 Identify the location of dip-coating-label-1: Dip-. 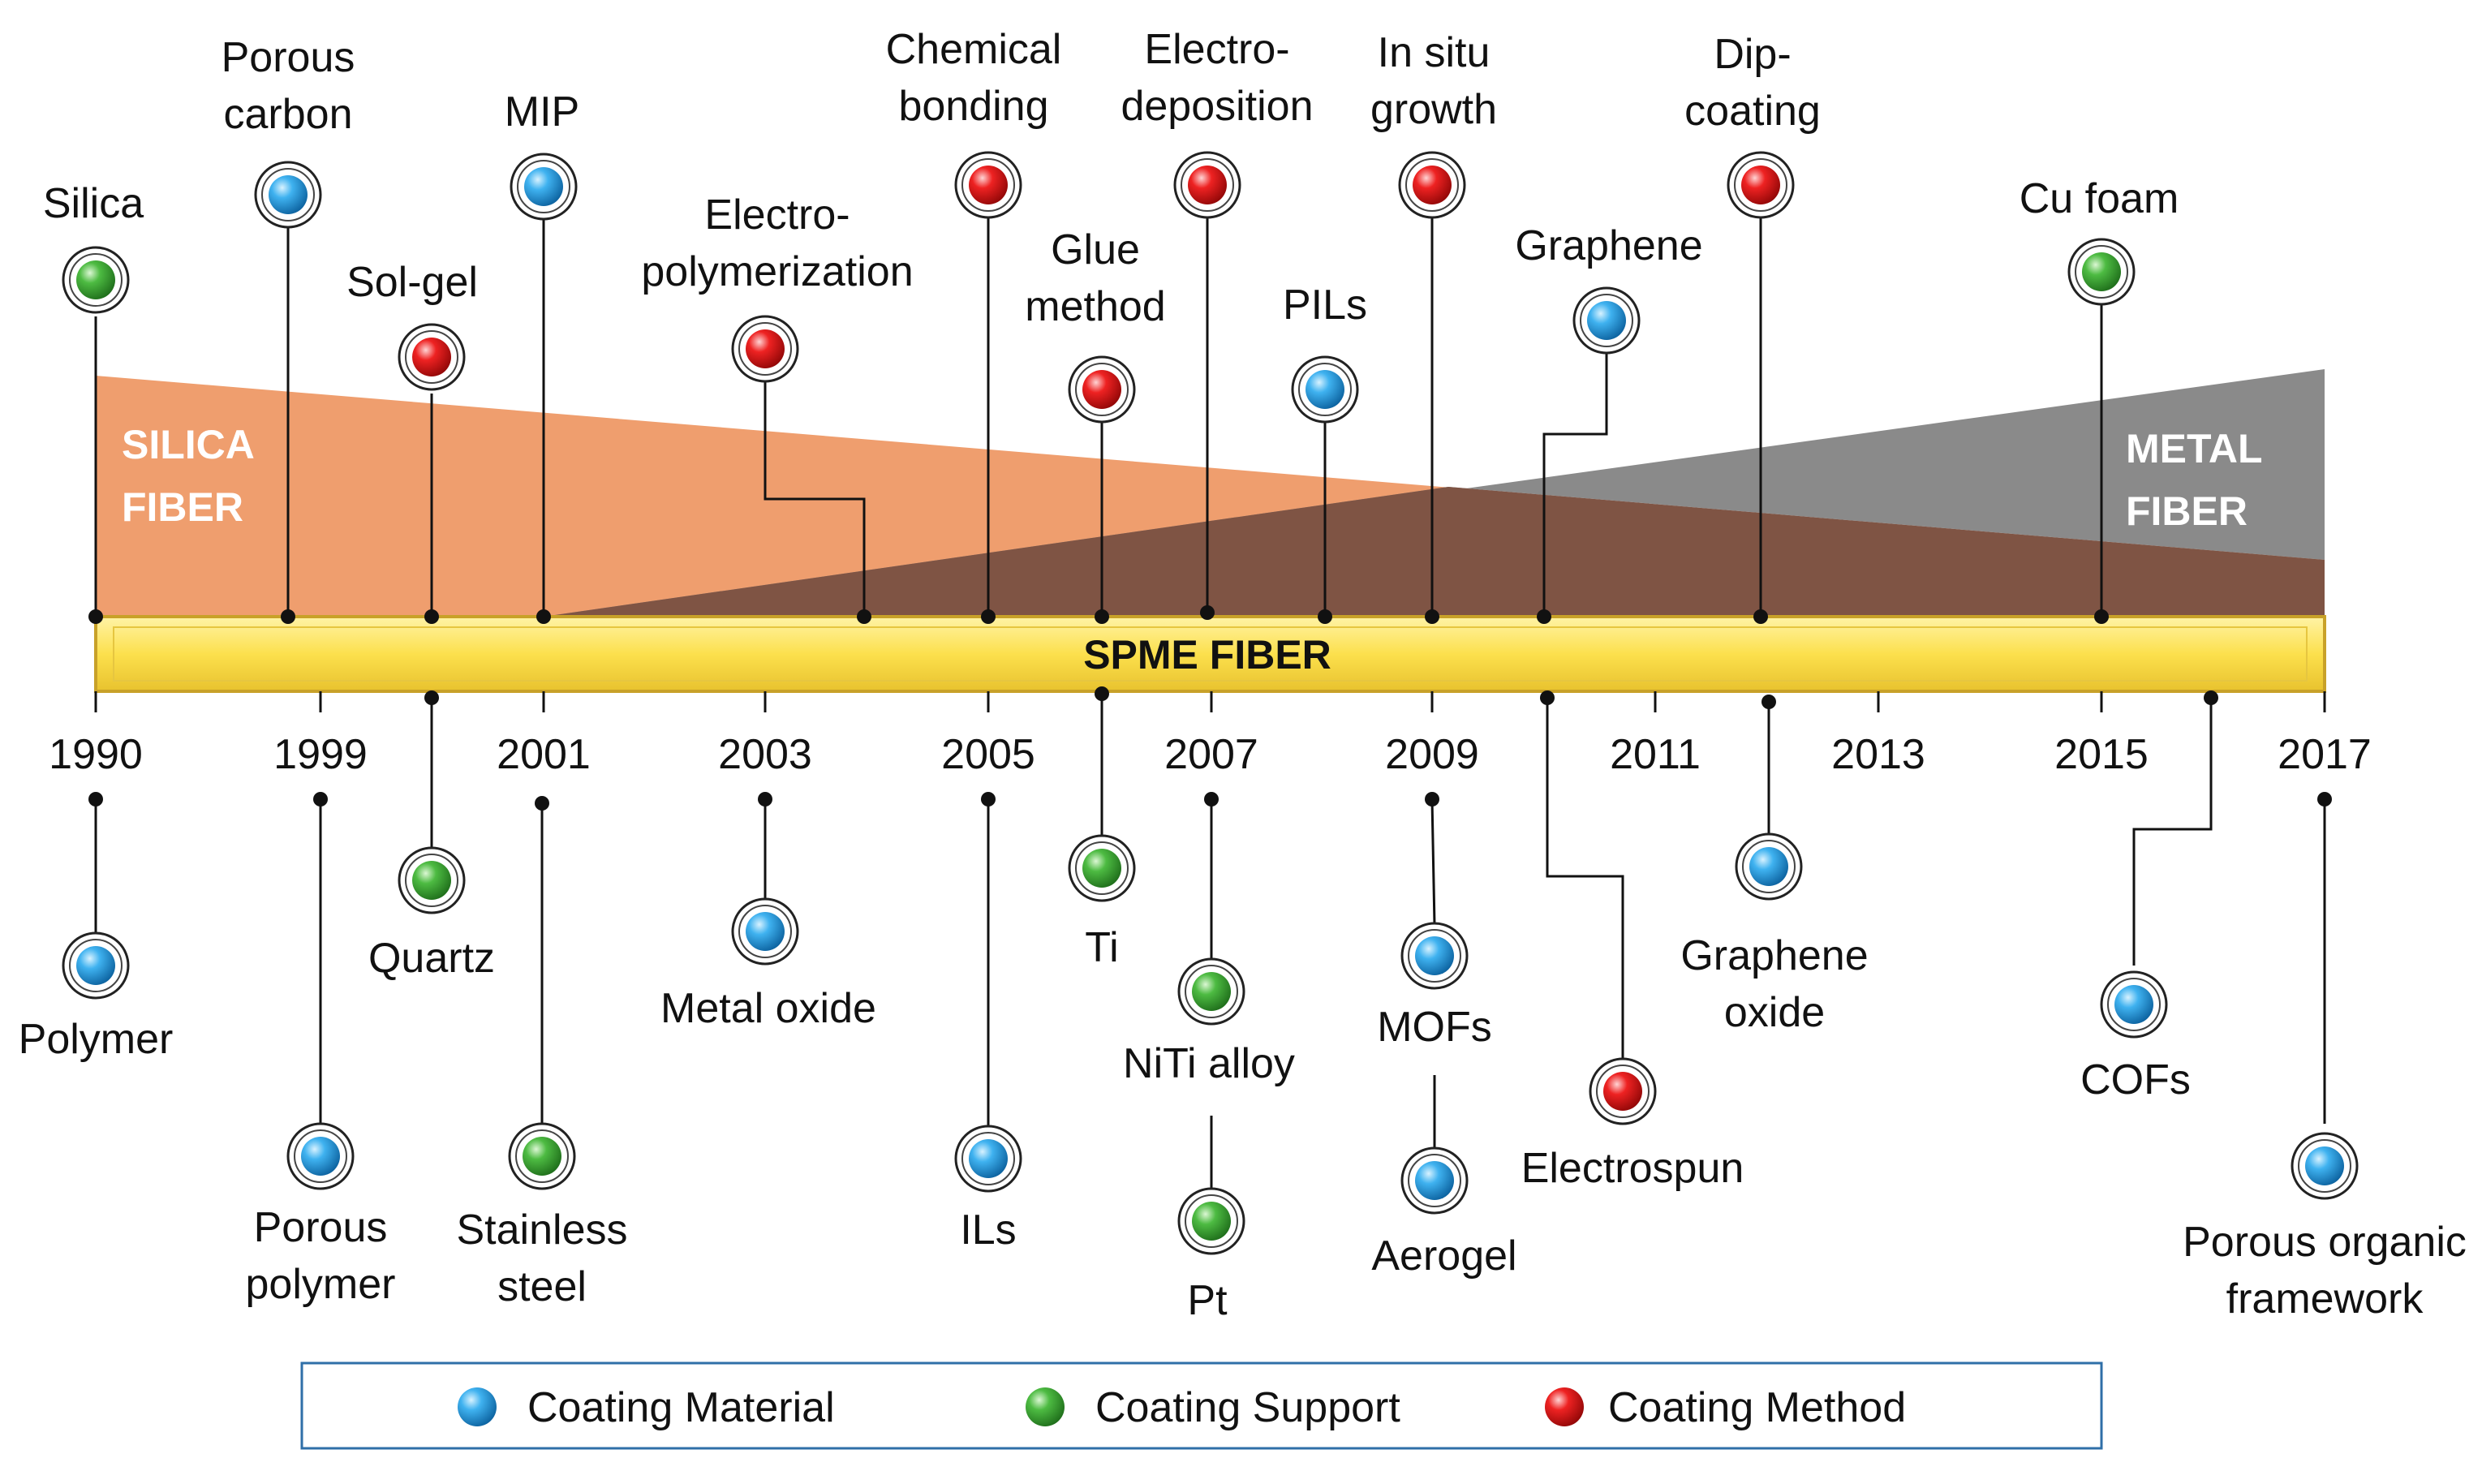
(1752, 55).